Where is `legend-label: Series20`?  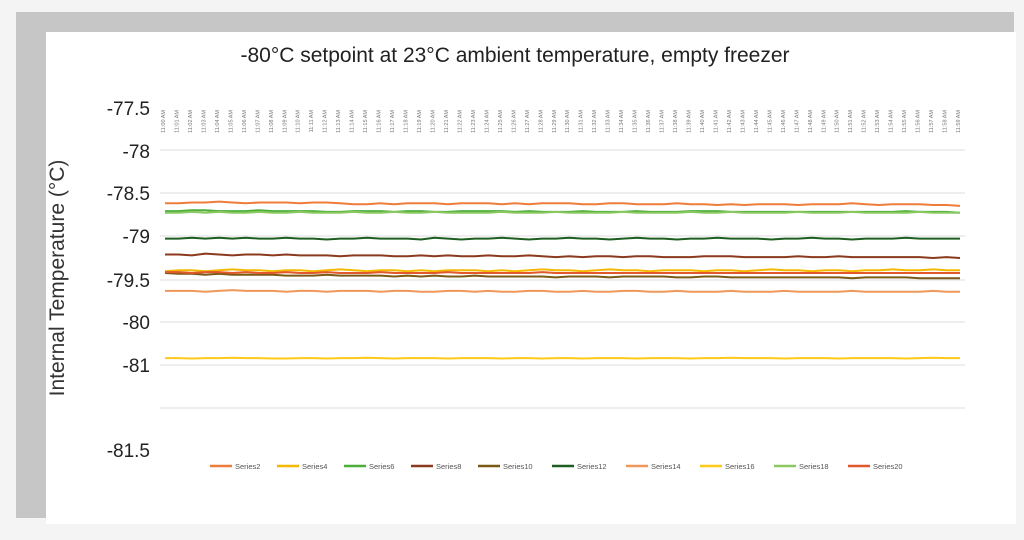 legend-label: Series20 is located at coordinates (888, 466).